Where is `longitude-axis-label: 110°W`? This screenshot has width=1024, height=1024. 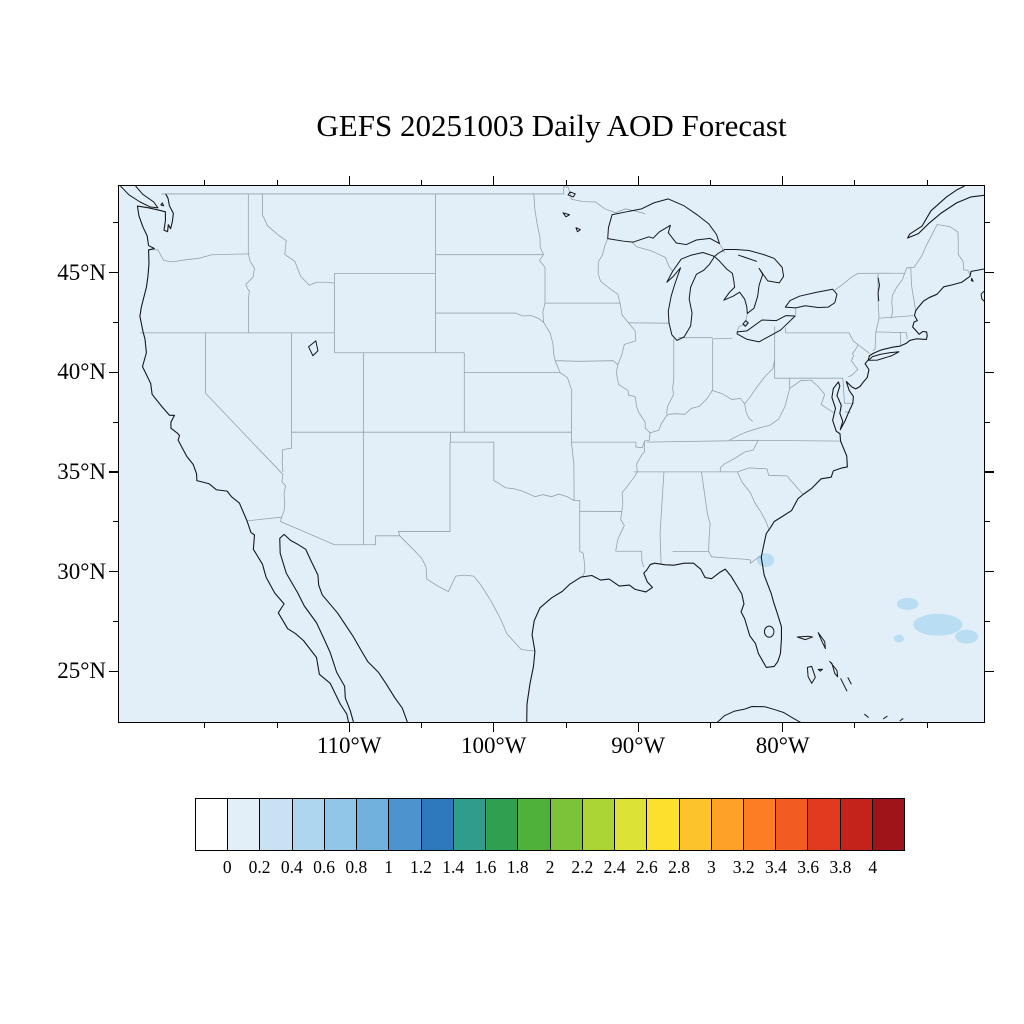 longitude-axis-label: 110°W is located at coordinates (349, 745).